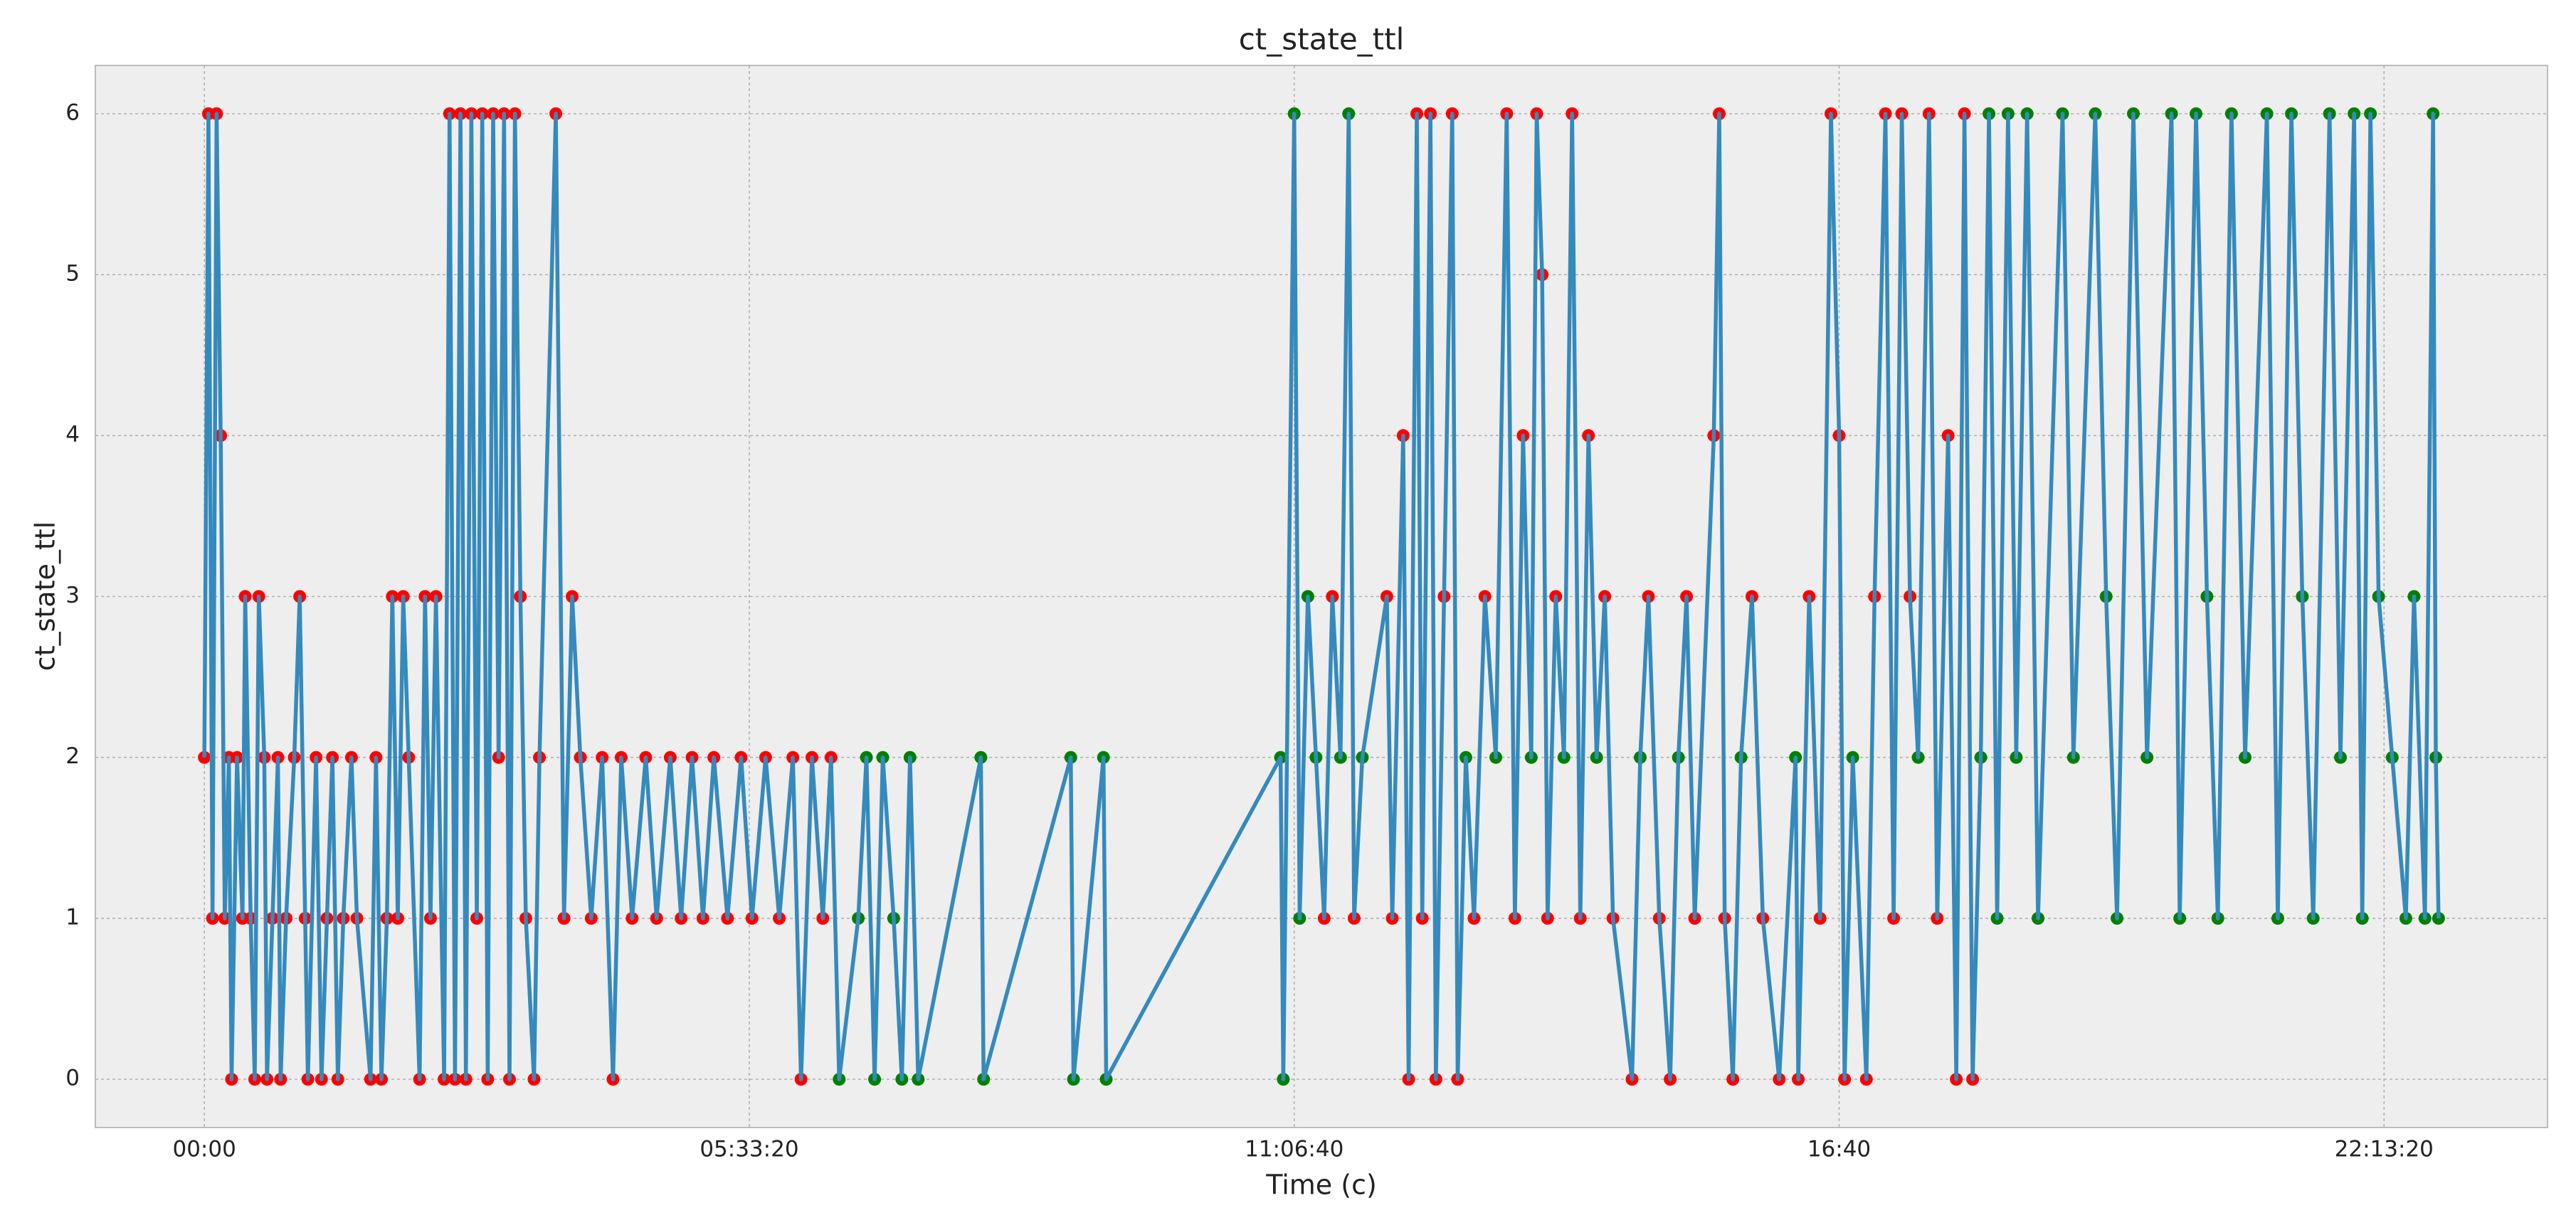  I want to click on x-tick-label: 16:40, so click(1839, 1149).